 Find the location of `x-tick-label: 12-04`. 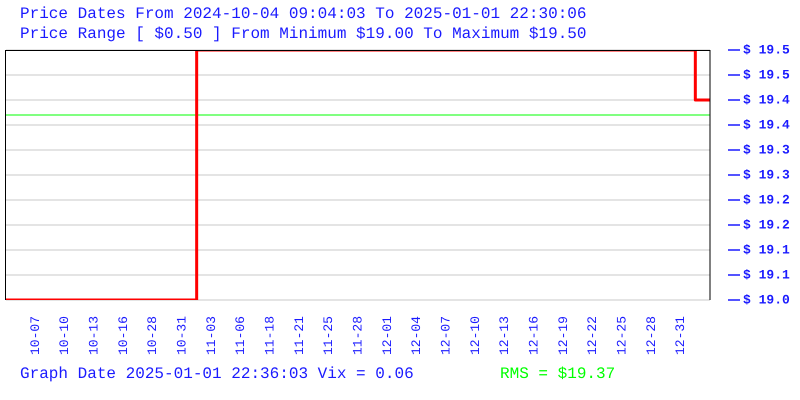

x-tick-label: 12-04 is located at coordinates (416, 336).